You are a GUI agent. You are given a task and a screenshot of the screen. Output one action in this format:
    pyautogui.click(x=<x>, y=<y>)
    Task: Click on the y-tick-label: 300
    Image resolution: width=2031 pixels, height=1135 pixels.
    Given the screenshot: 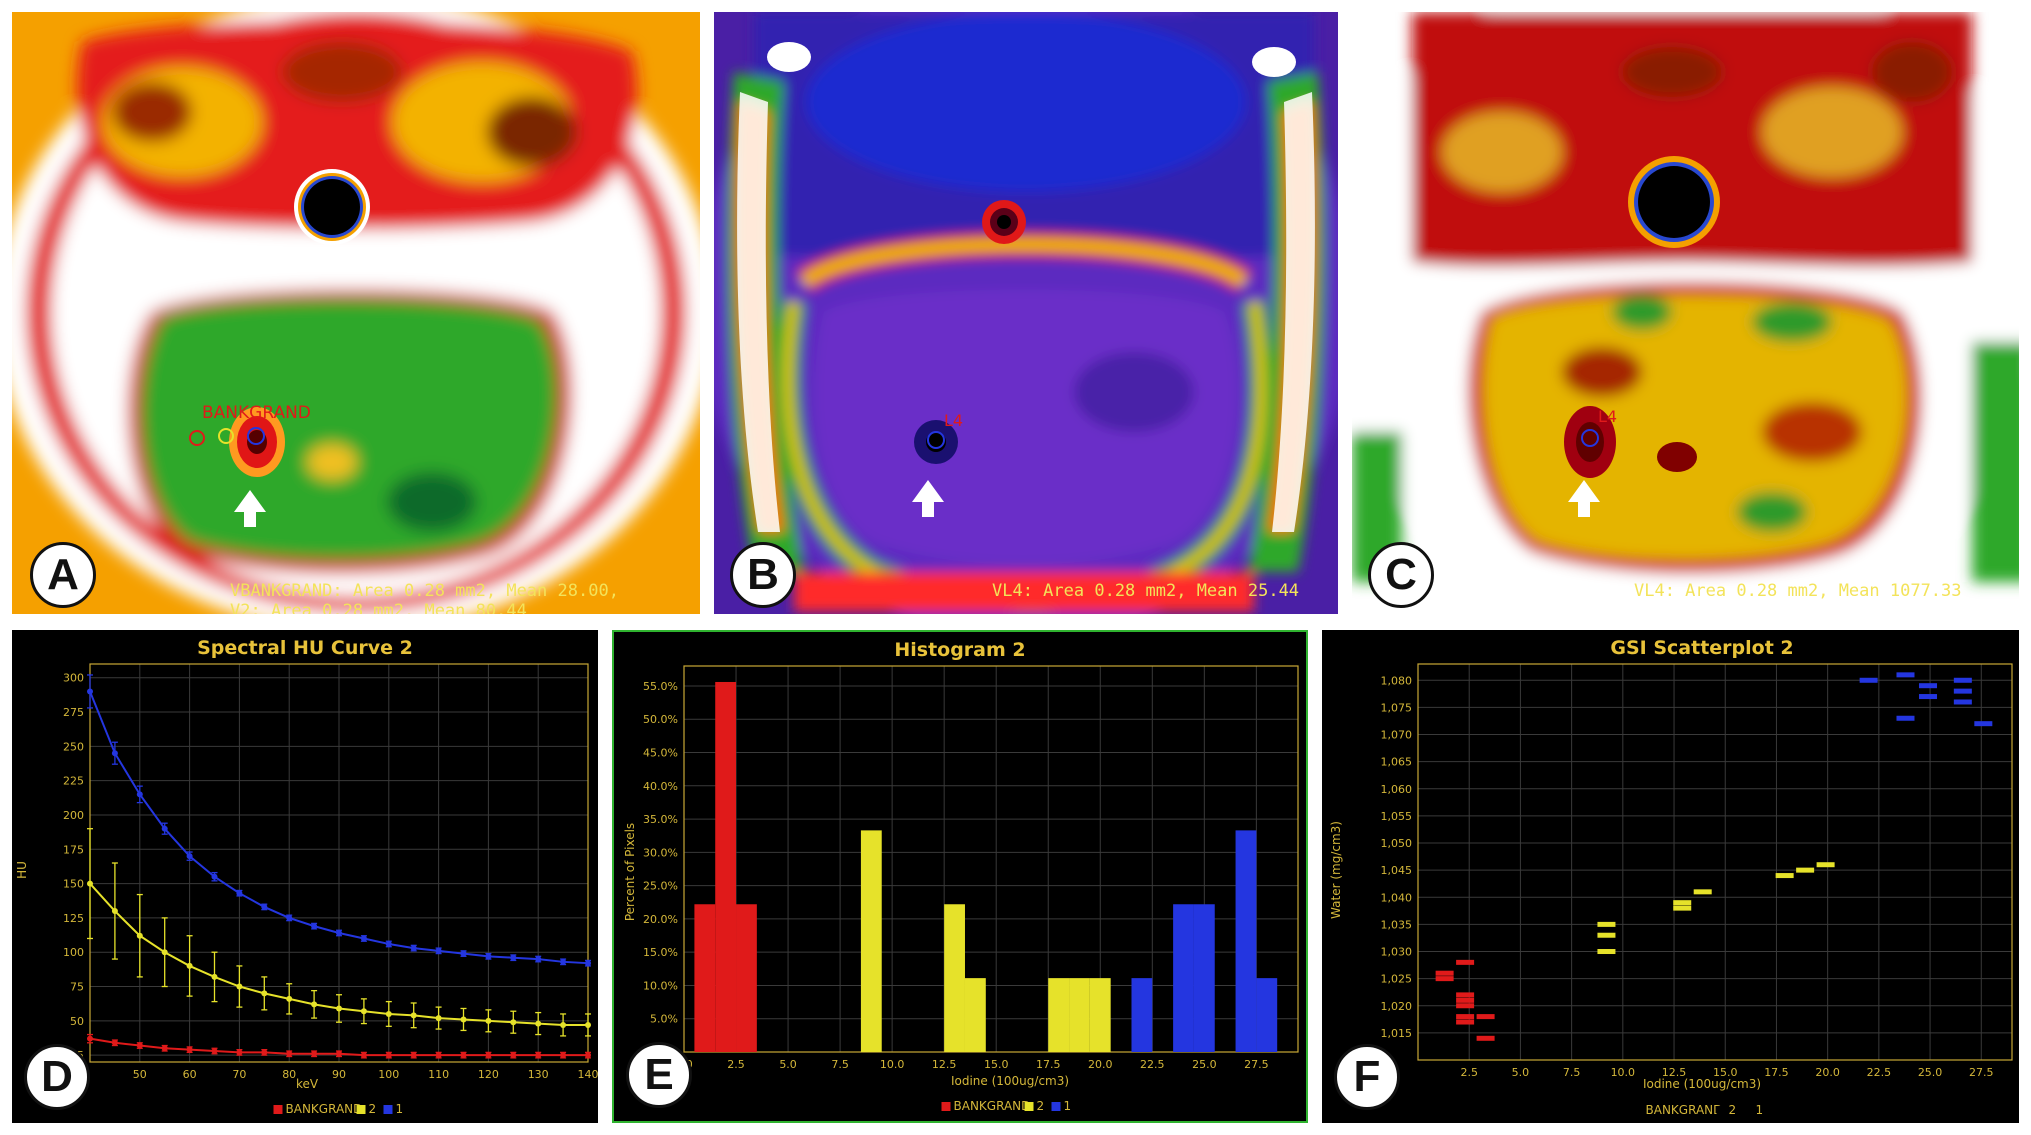 What is the action you would take?
    pyautogui.click(x=73, y=678)
    